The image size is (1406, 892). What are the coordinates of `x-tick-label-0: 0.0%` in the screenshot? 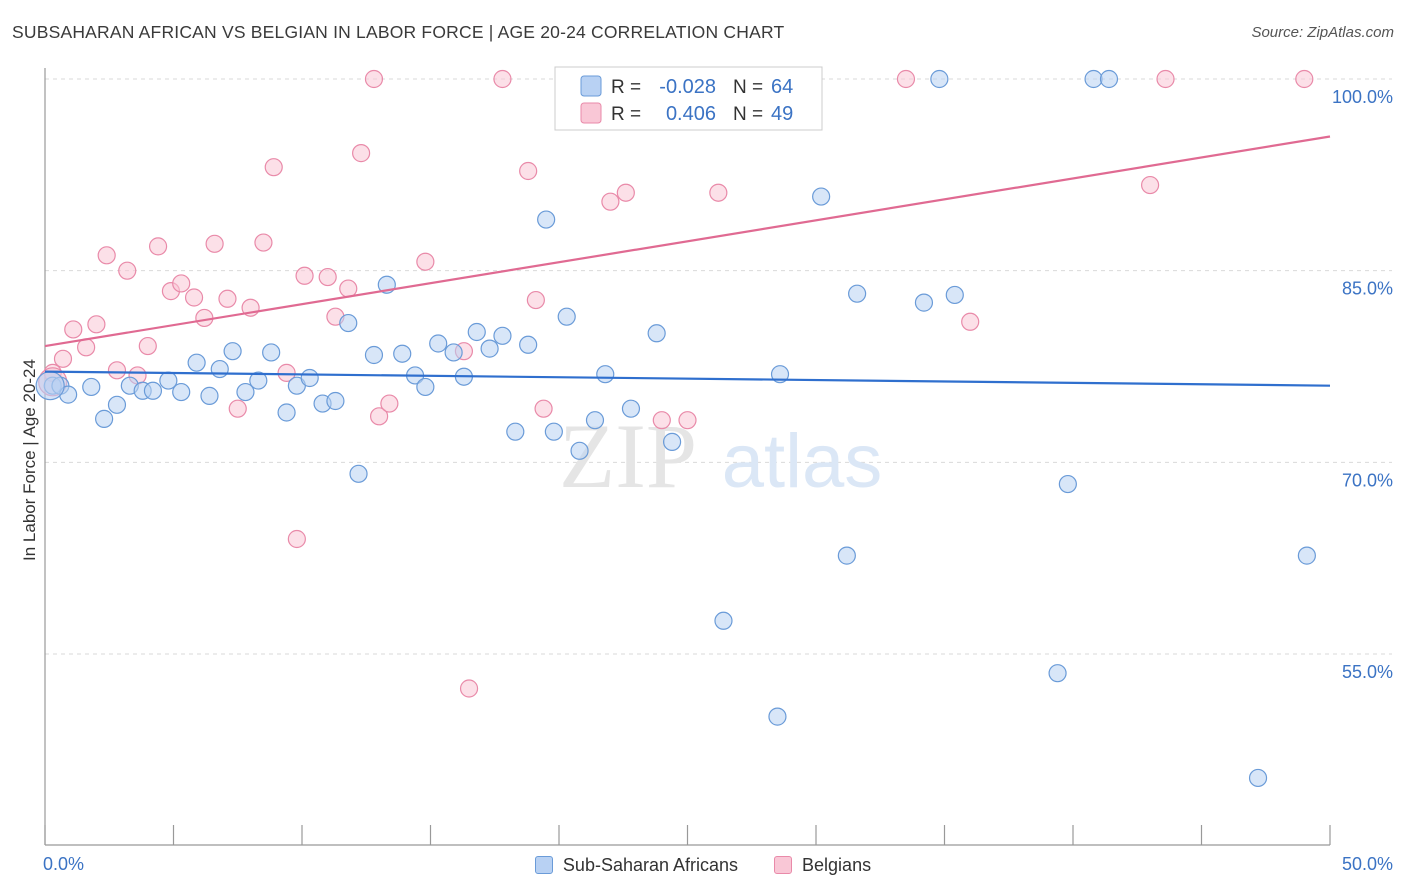 It's located at (63, 864).